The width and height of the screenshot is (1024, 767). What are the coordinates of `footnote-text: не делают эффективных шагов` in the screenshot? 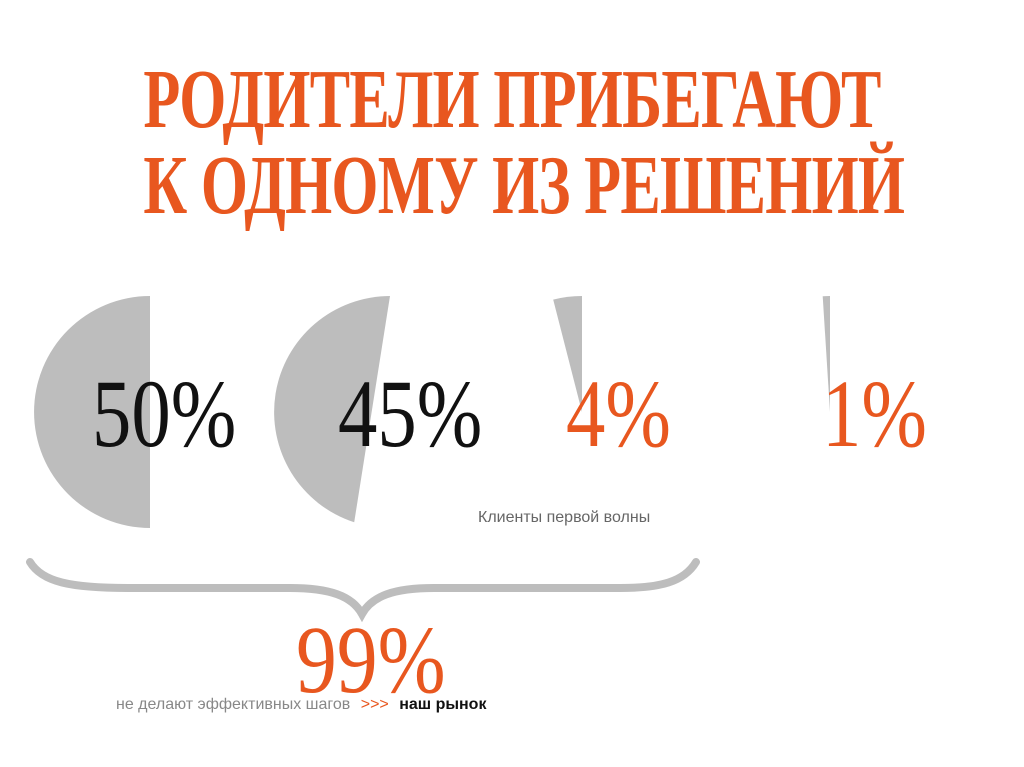 It's located at (233, 704).